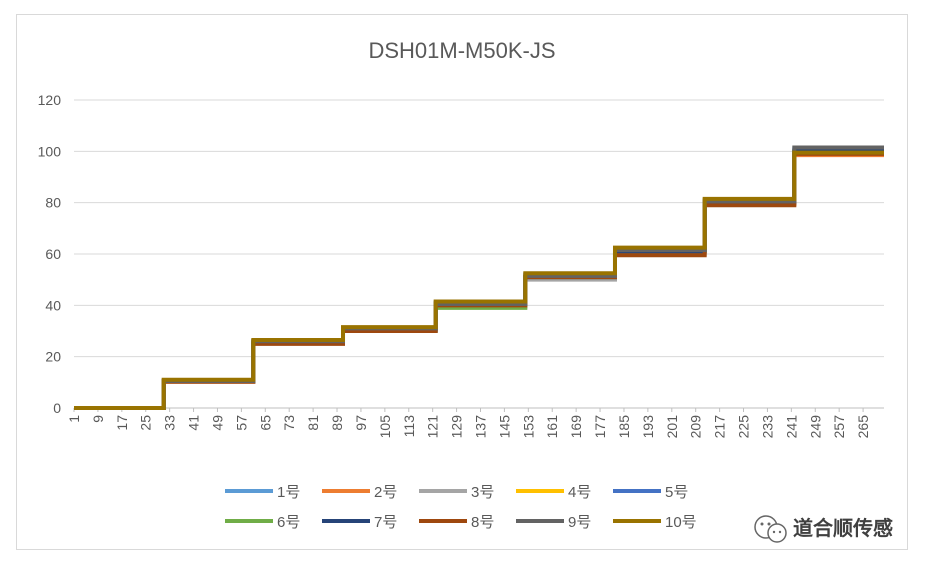 Image resolution: width=926 pixels, height=568 pixels. What do you see at coordinates (767, 427) in the screenshot?
I see `x-tick-label: 233` at bounding box center [767, 427].